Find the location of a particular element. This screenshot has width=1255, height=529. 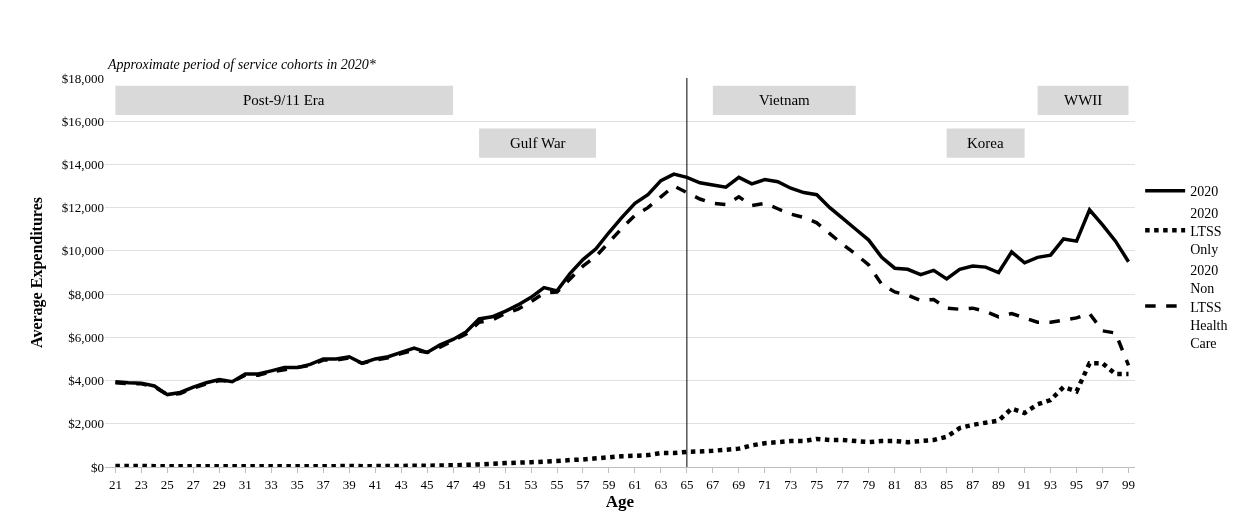

legend-label: 2020 LTSS Only is located at coordinates (1206, 231).